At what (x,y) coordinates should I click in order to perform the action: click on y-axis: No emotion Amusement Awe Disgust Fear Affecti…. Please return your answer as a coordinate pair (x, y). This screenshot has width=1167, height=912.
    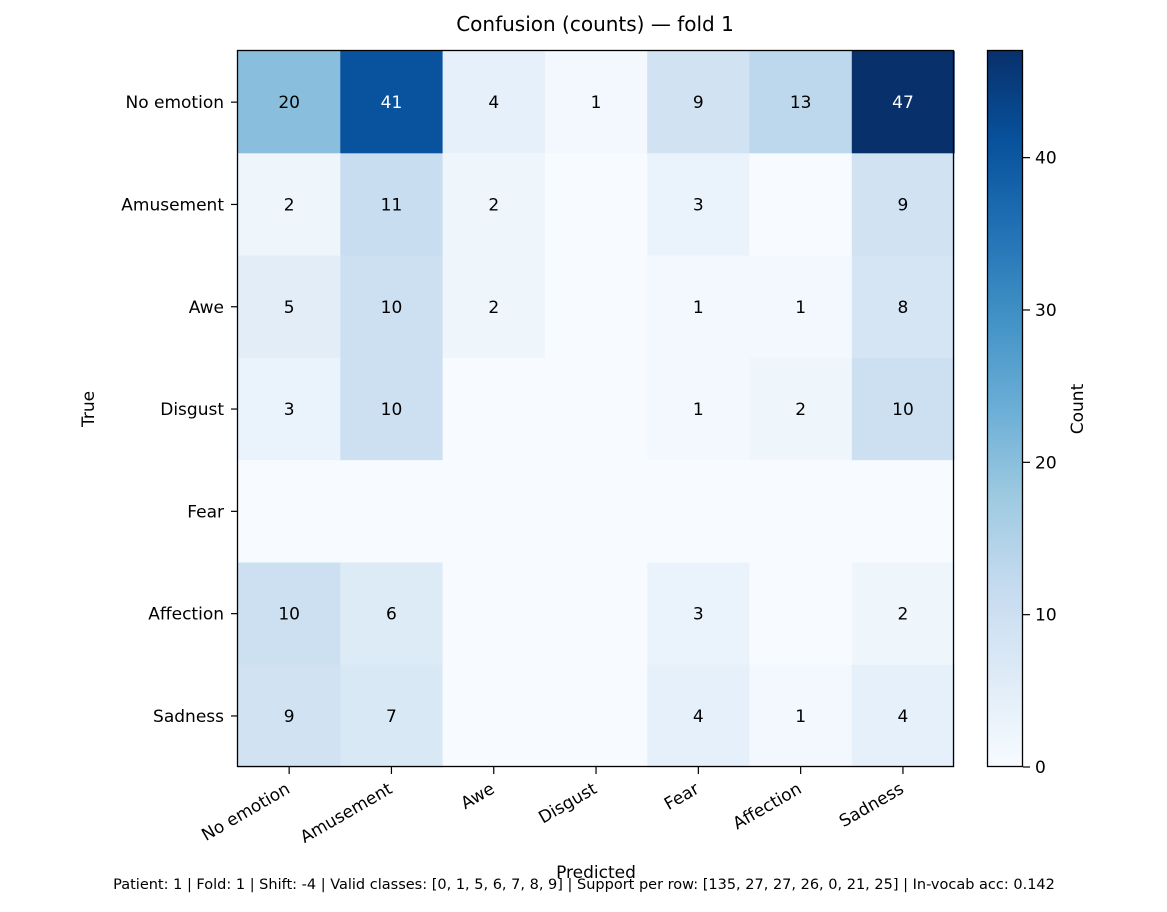
    Looking at the image, I should click on (179, 410).